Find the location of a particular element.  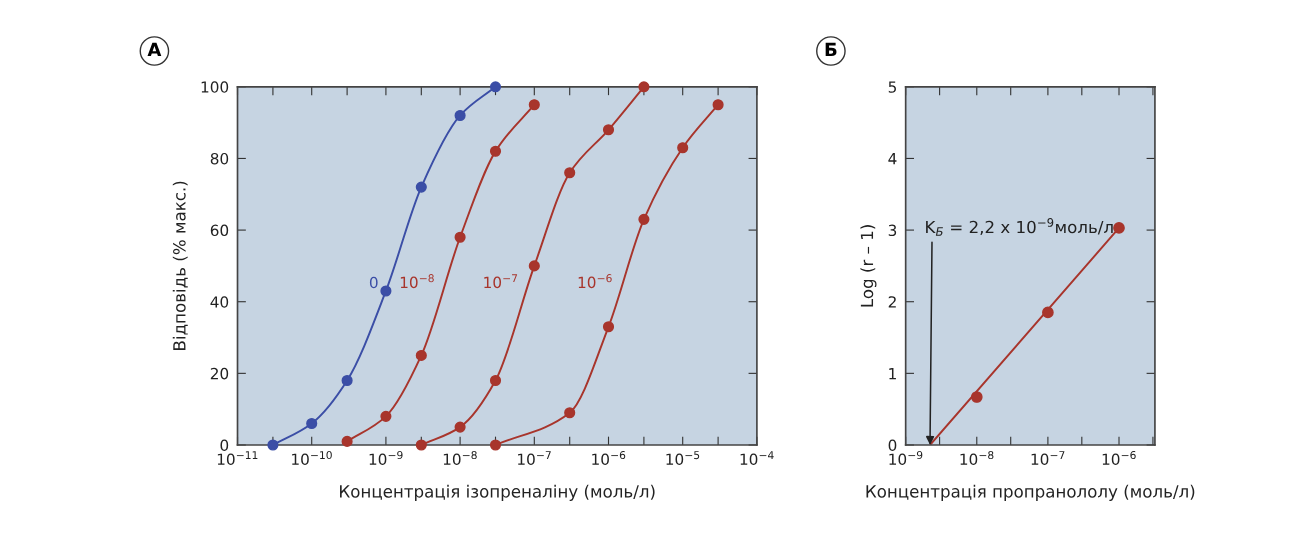

y-tick-label: 100 is located at coordinates (215, 87).